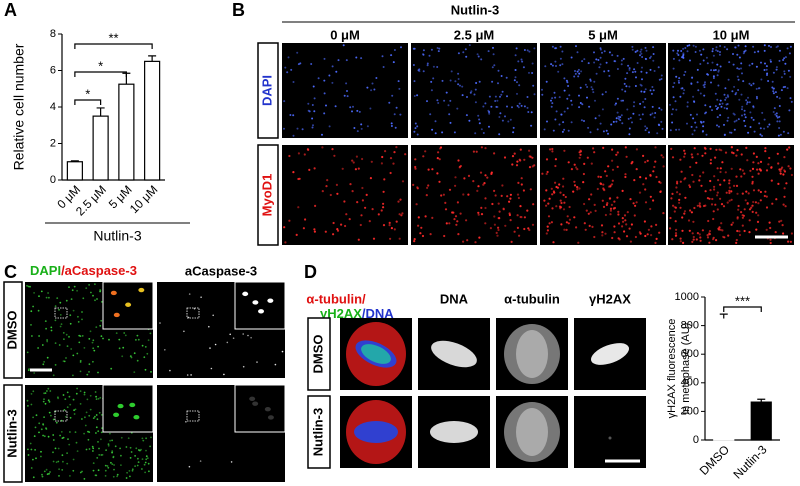 This screenshot has width=800, height=486. What do you see at coordinates (11, 433) in the screenshot?
I see `row-label: Nutlin-3` at bounding box center [11, 433].